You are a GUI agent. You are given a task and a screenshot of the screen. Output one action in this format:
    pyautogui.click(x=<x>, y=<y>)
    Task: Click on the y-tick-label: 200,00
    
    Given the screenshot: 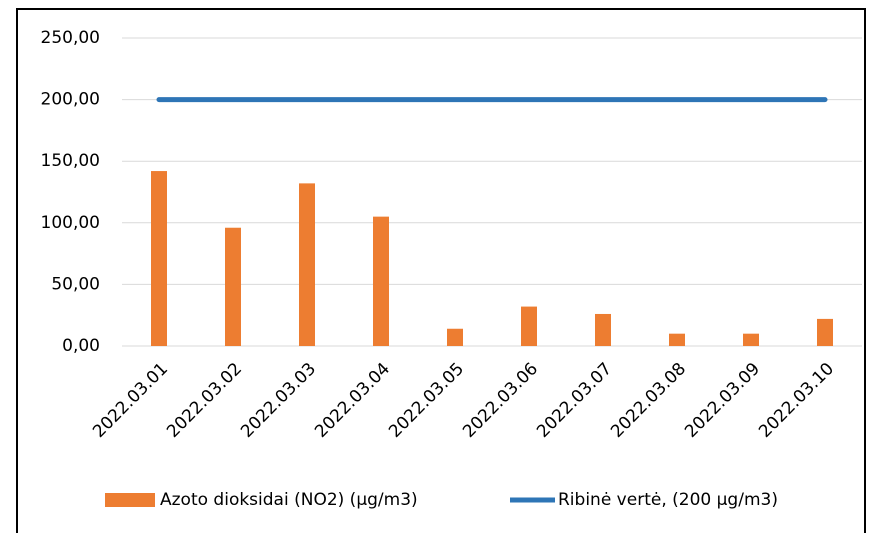 What is the action you would take?
    pyautogui.click(x=70, y=100)
    